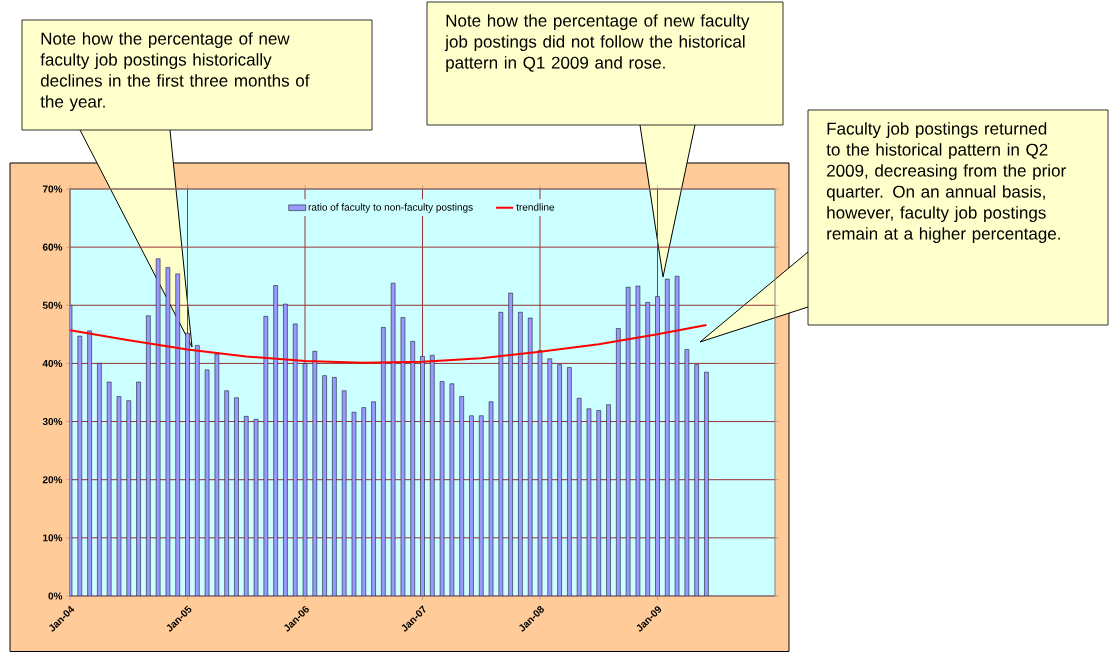  I want to click on y-tick-label: 40%, so click(52, 363).